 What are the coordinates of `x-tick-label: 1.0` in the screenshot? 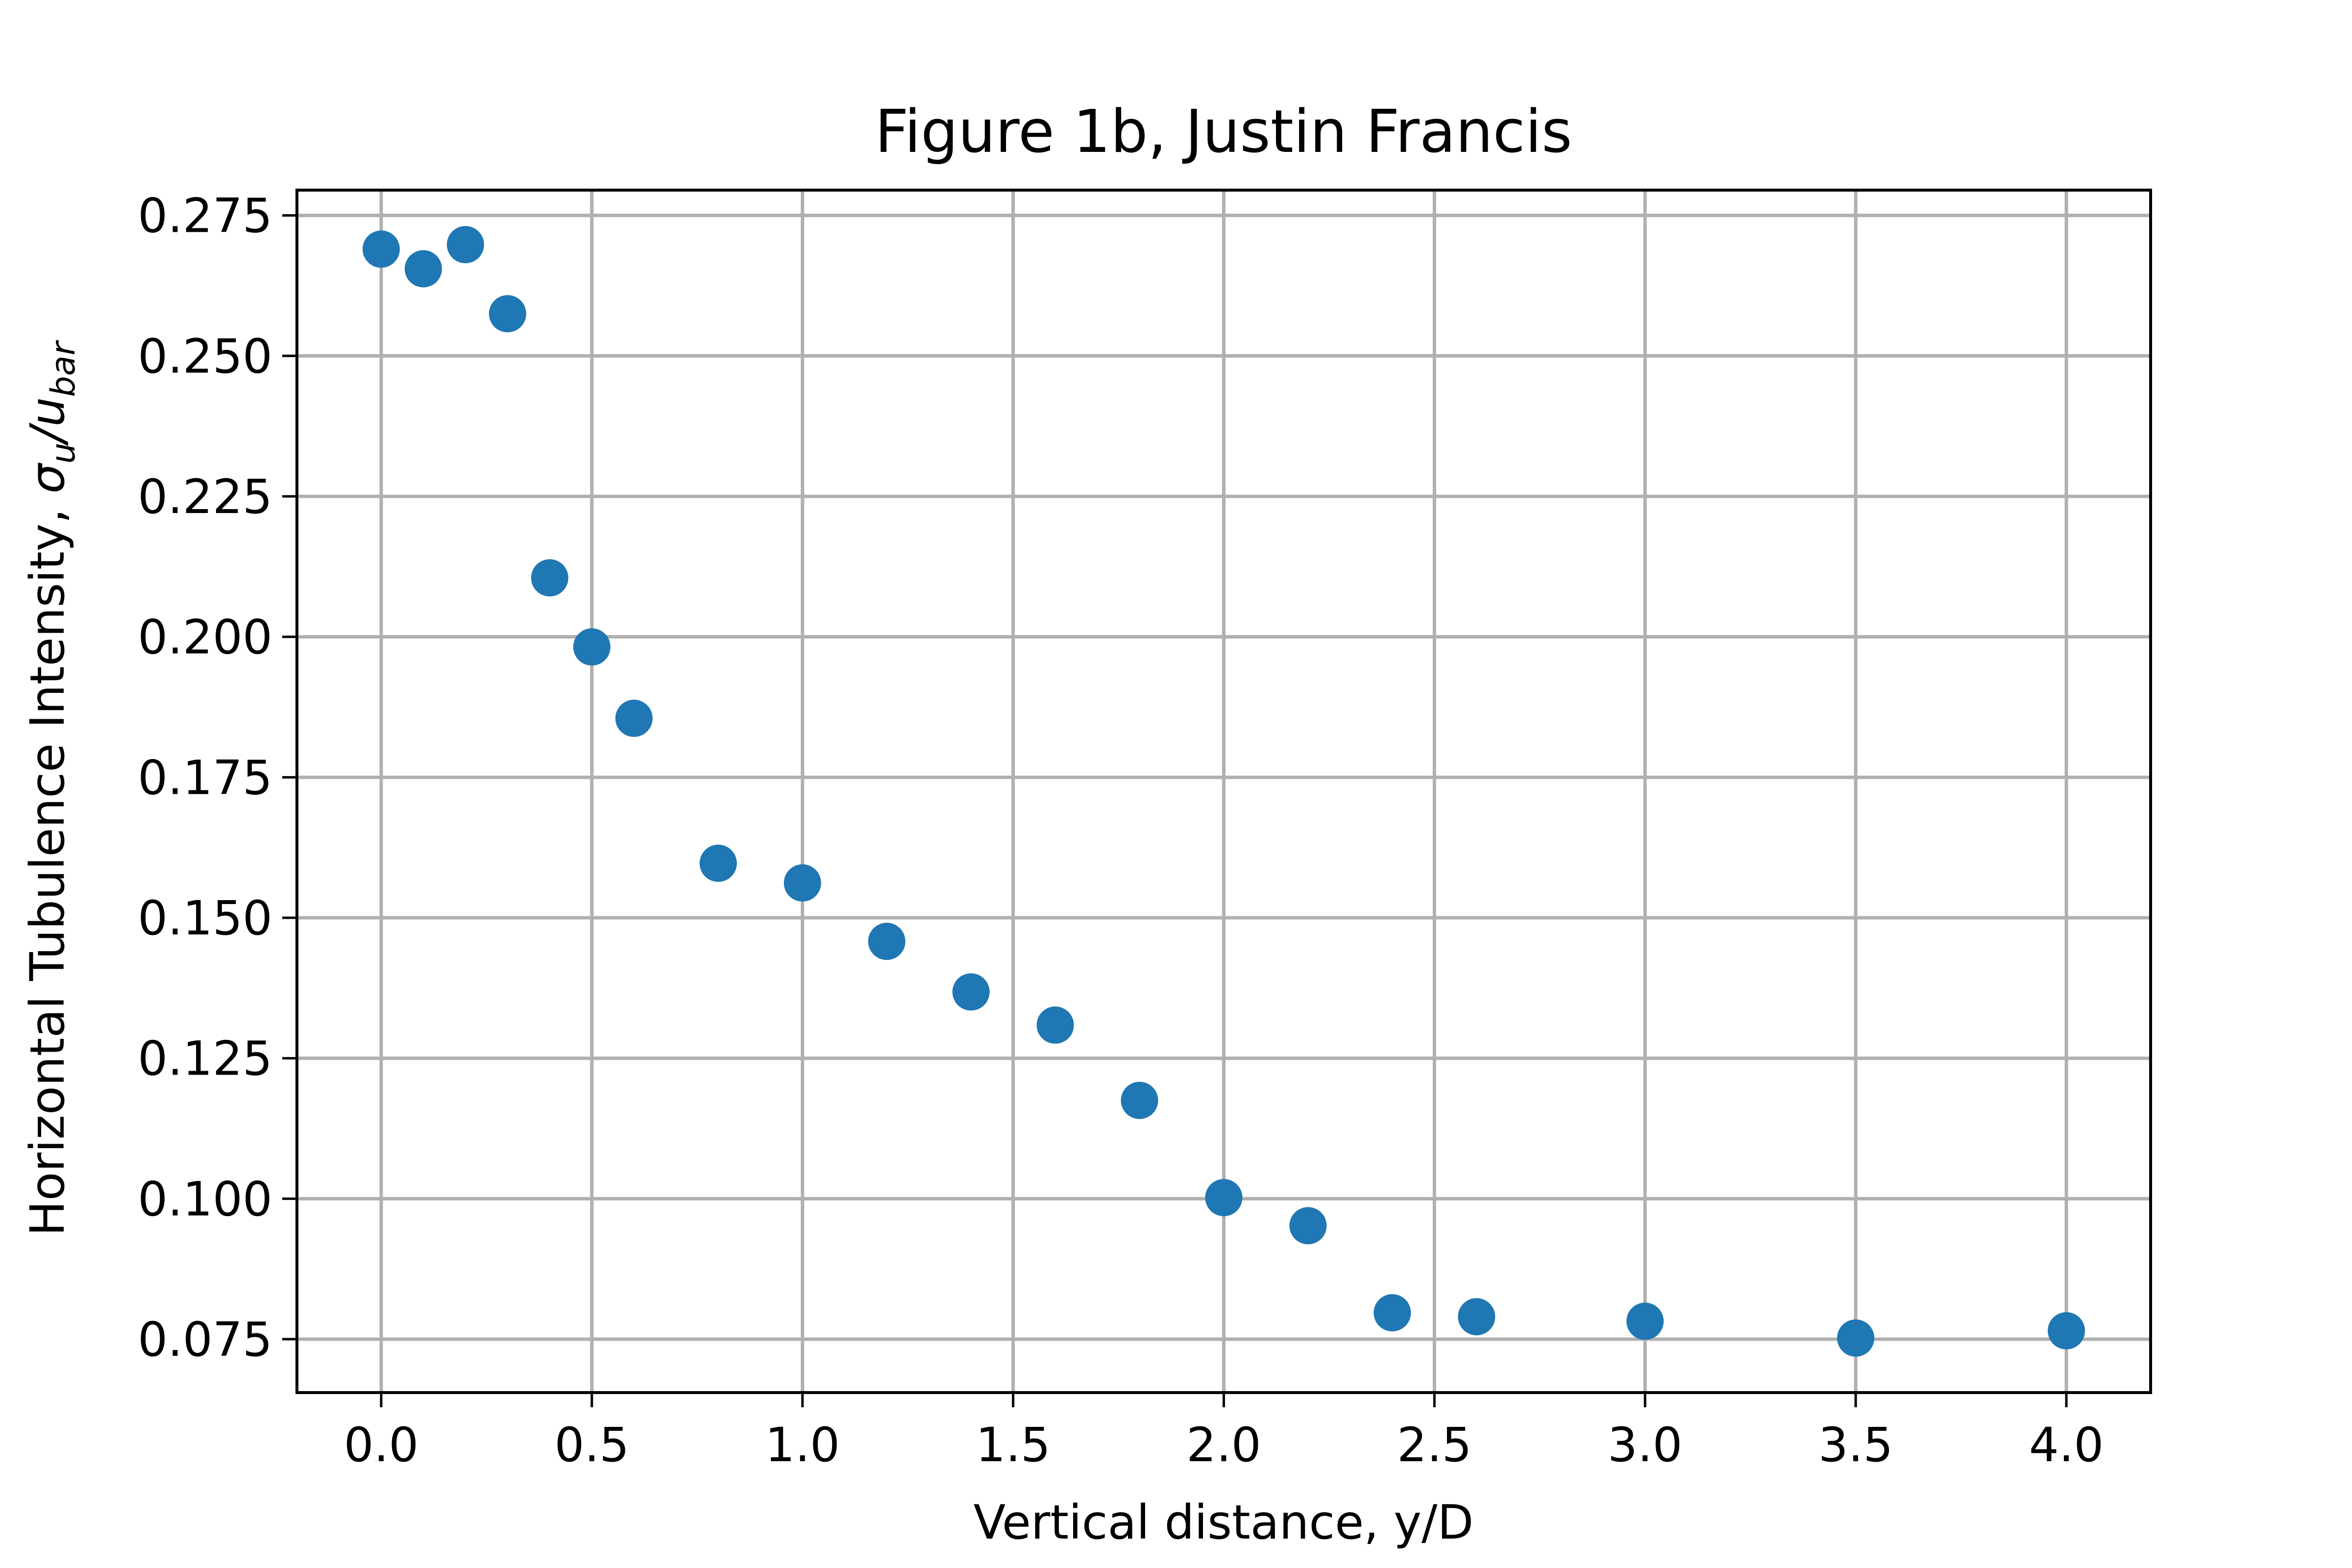 It's located at (802, 1445).